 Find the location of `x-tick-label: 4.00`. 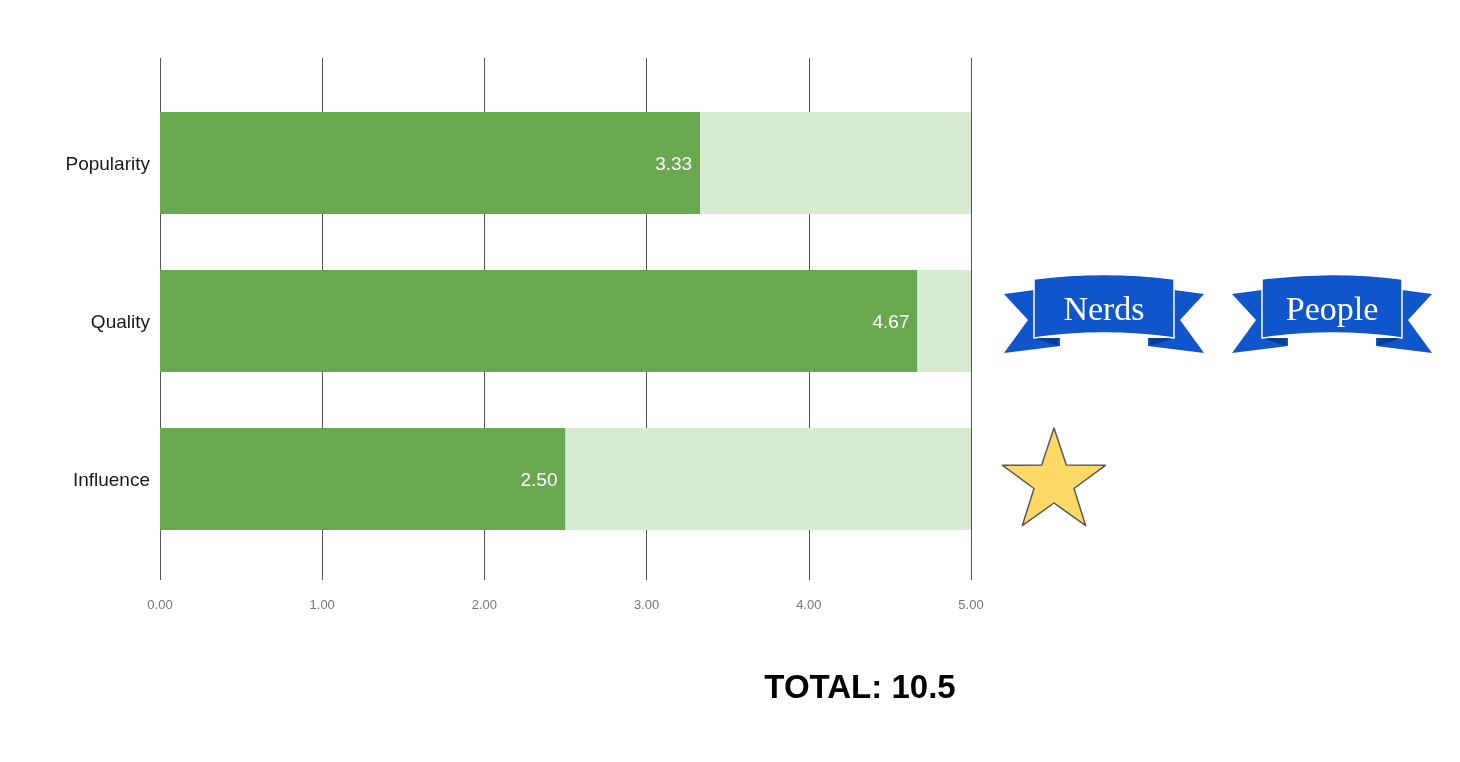

x-tick-label: 4.00 is located at coordinates (809, 604).